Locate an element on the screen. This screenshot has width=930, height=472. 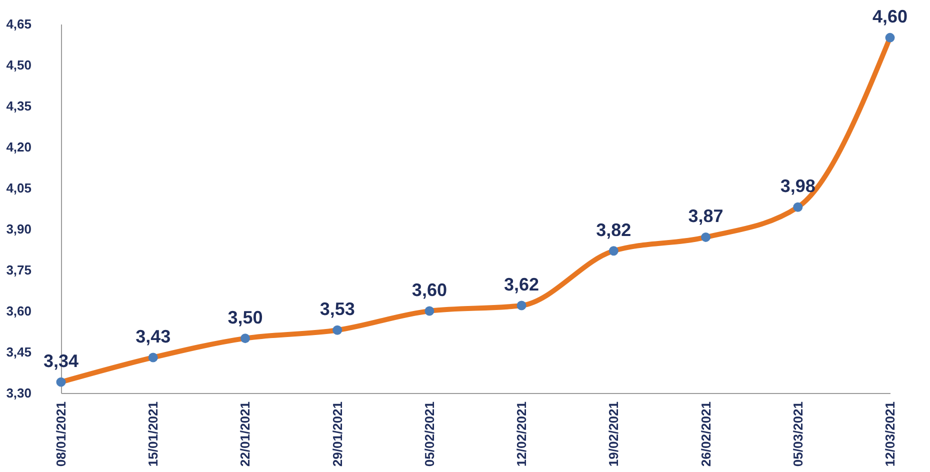
x-tick-label: 12/03/2021 is located at coordinates (890, 434).